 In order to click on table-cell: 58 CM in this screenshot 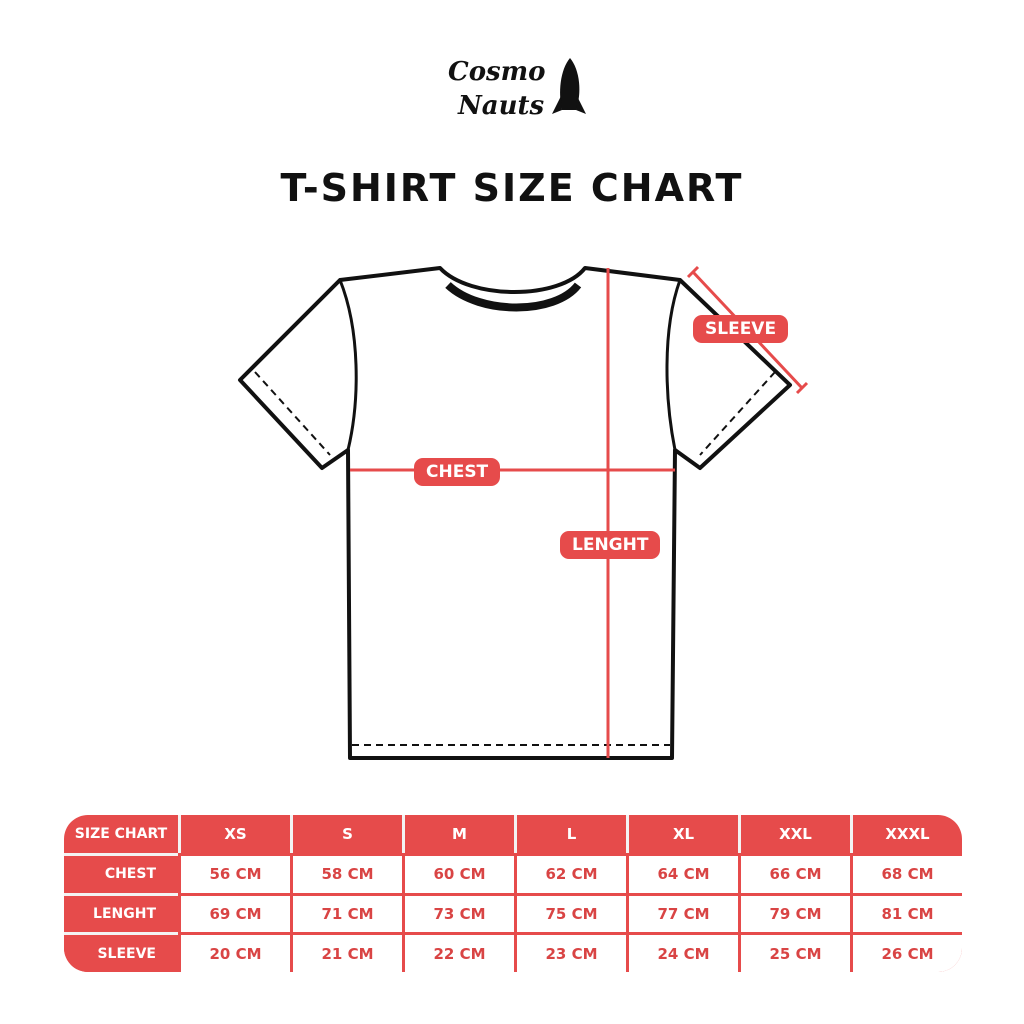, I will do `click(346, 873)`.